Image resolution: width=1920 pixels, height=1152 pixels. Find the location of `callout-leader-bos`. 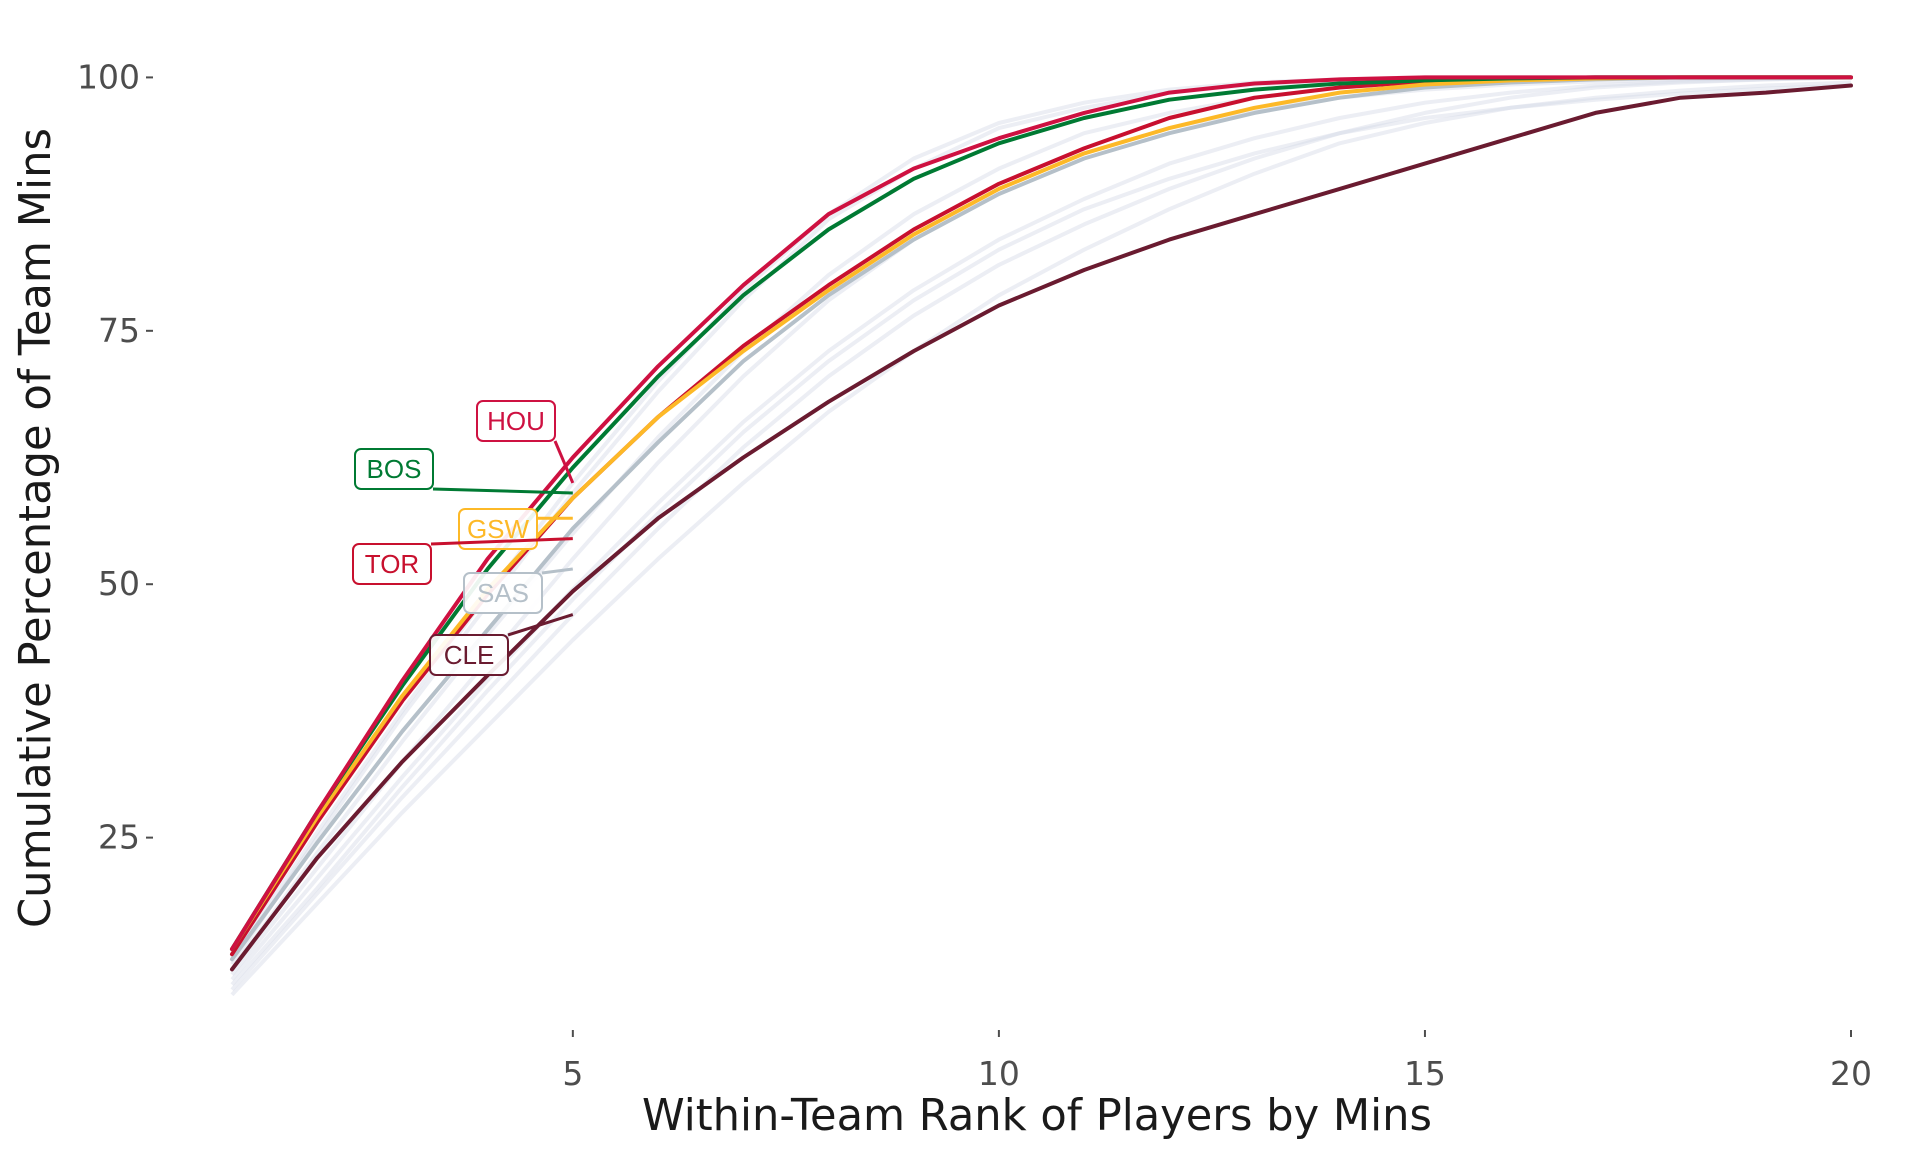

callout-leader-bos is located at coordinates (502, 491).